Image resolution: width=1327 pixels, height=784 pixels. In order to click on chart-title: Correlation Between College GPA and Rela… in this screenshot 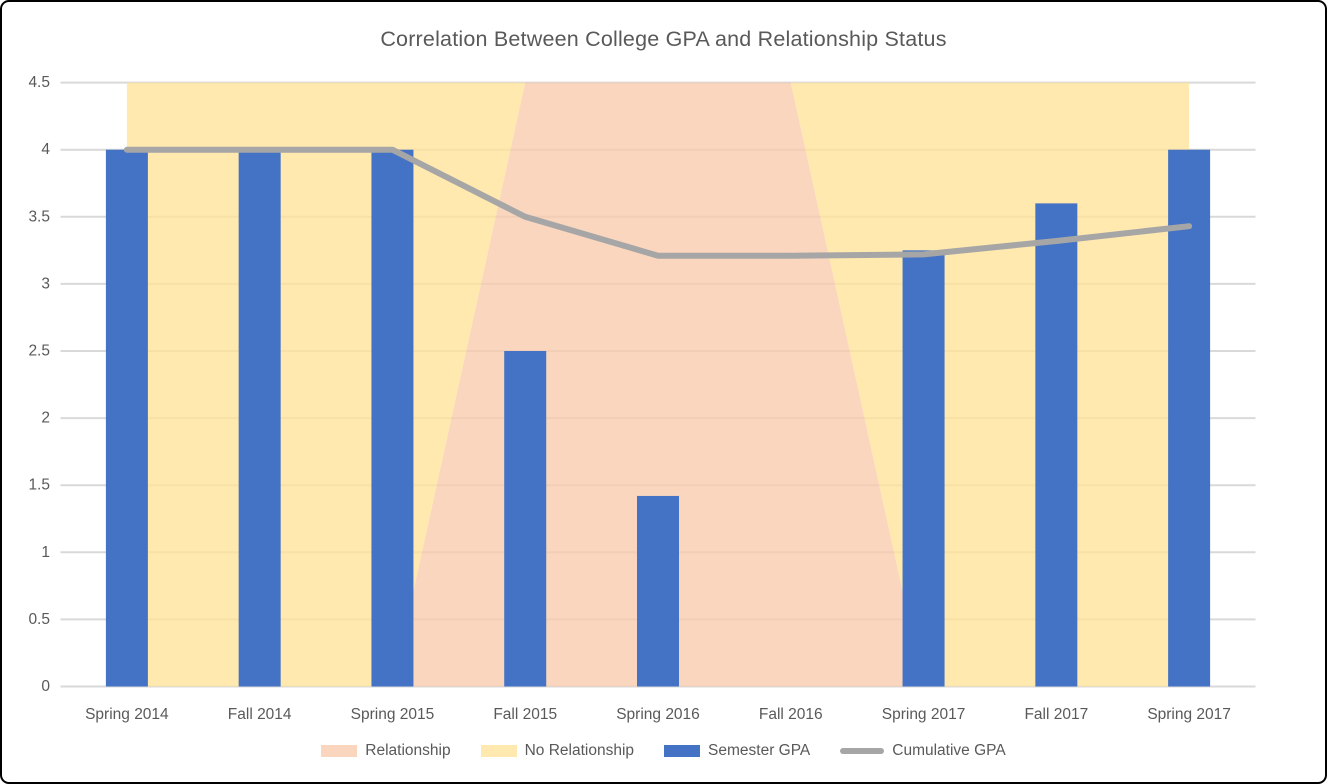, I will do `click(663, 39)`.